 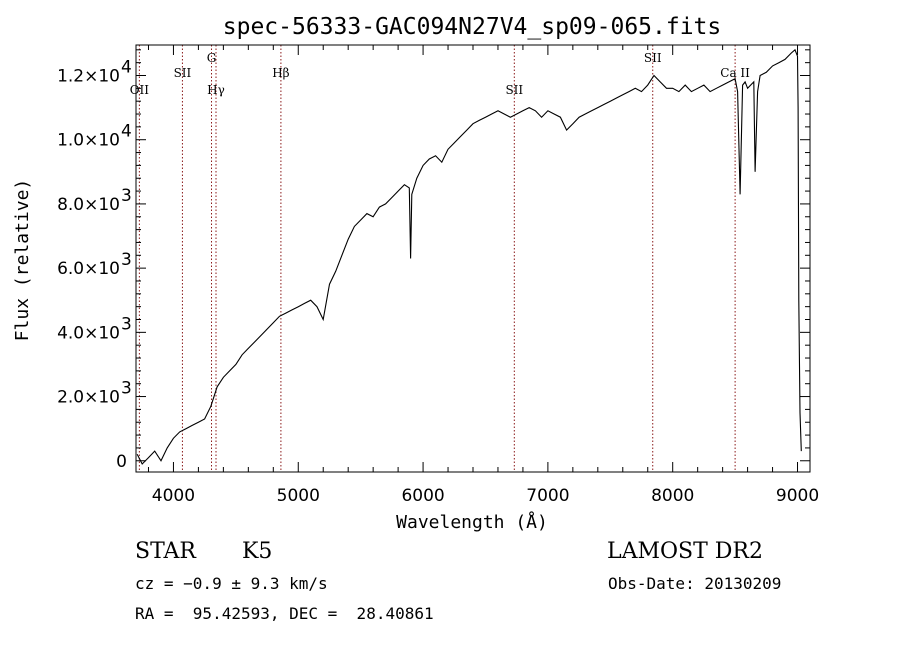 I want to click on y-tick-label: 0, so click(x=121, y=462).